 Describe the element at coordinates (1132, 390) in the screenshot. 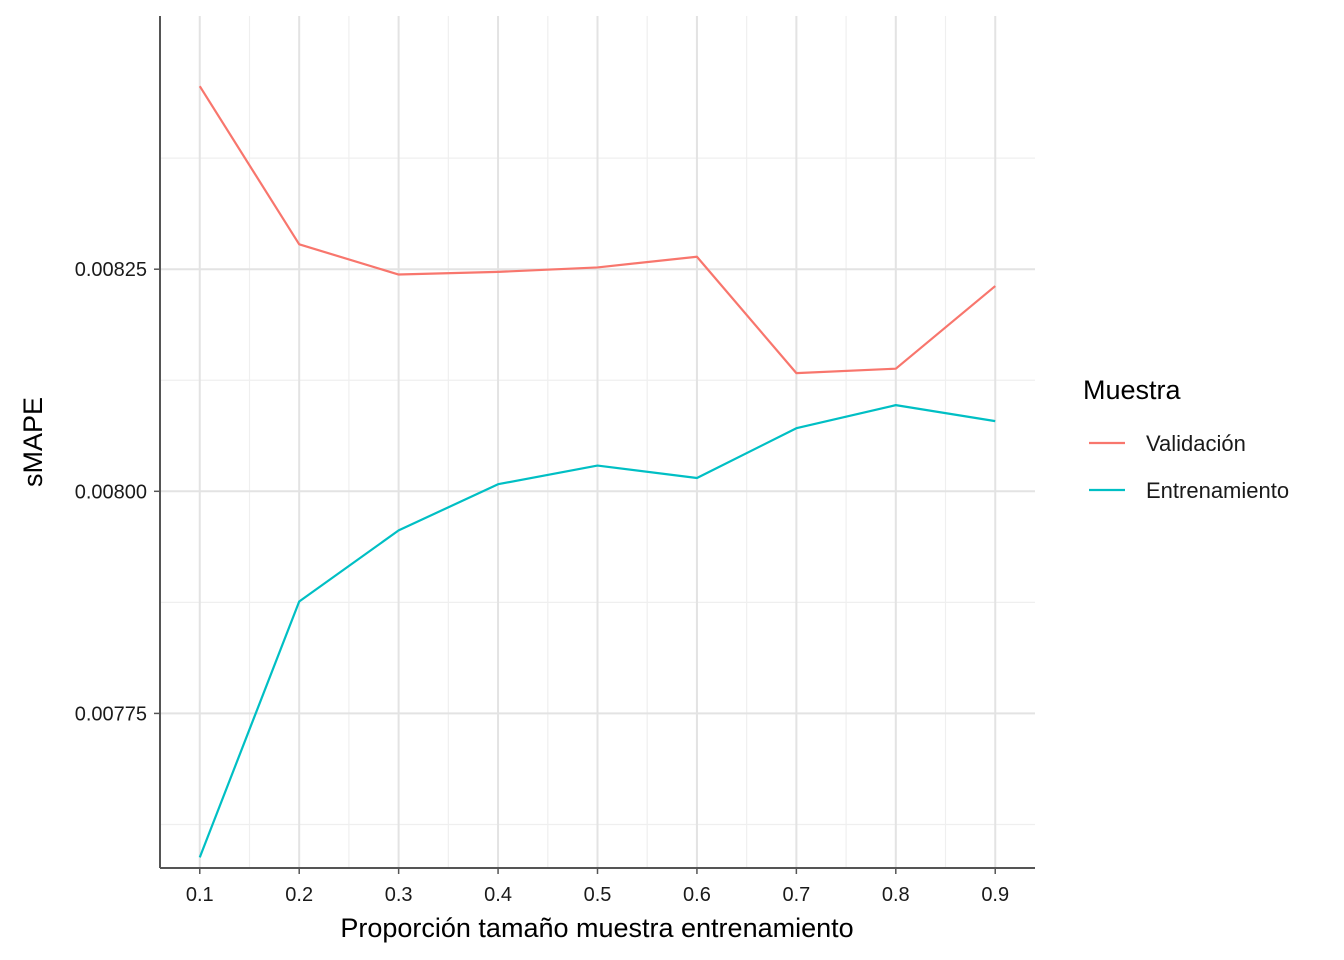

I see `legend-title: Muestra` at that location.